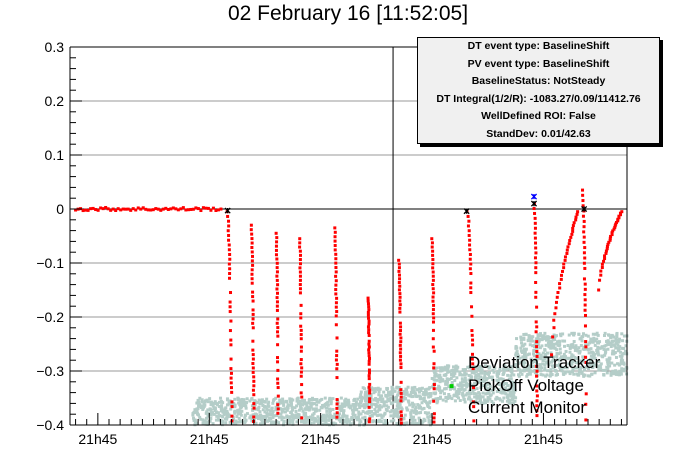 The width and height of the screenshot is (696, 472). What do you see at coordinates (55, 101) in the screenshot?
I see `y-tick-label: 0.2` at bounding box center [55, 101].